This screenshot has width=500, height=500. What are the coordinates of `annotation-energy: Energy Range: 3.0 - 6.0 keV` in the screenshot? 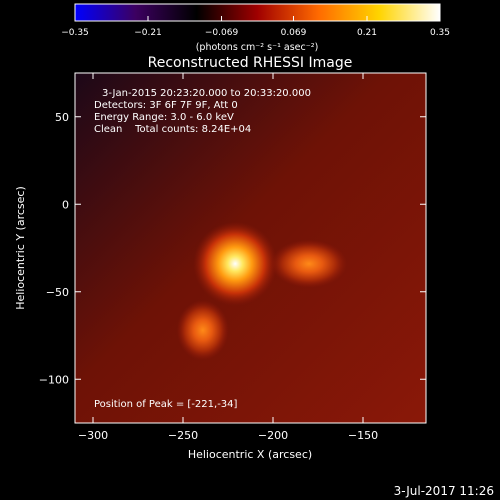 It's located at (164, 117).